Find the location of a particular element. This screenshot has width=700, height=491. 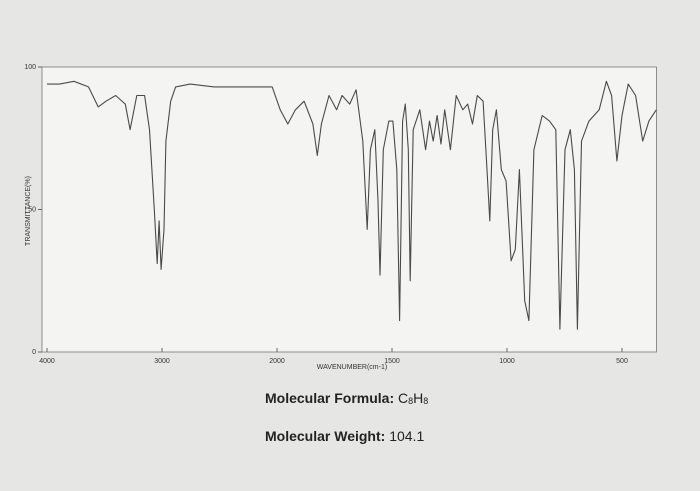

formula-label: Molecular Formula: is located at coordinates (329, 398).